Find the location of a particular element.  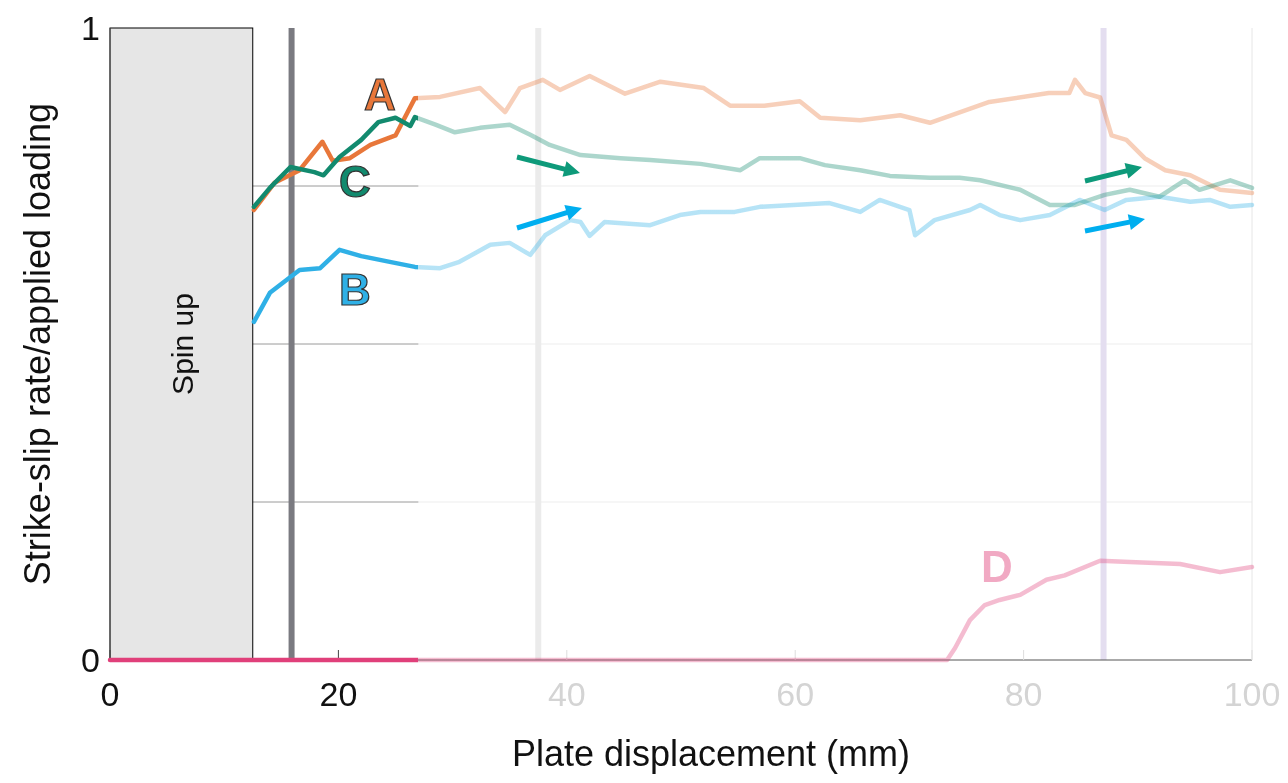

line-series is located at coordinates (753, 143).